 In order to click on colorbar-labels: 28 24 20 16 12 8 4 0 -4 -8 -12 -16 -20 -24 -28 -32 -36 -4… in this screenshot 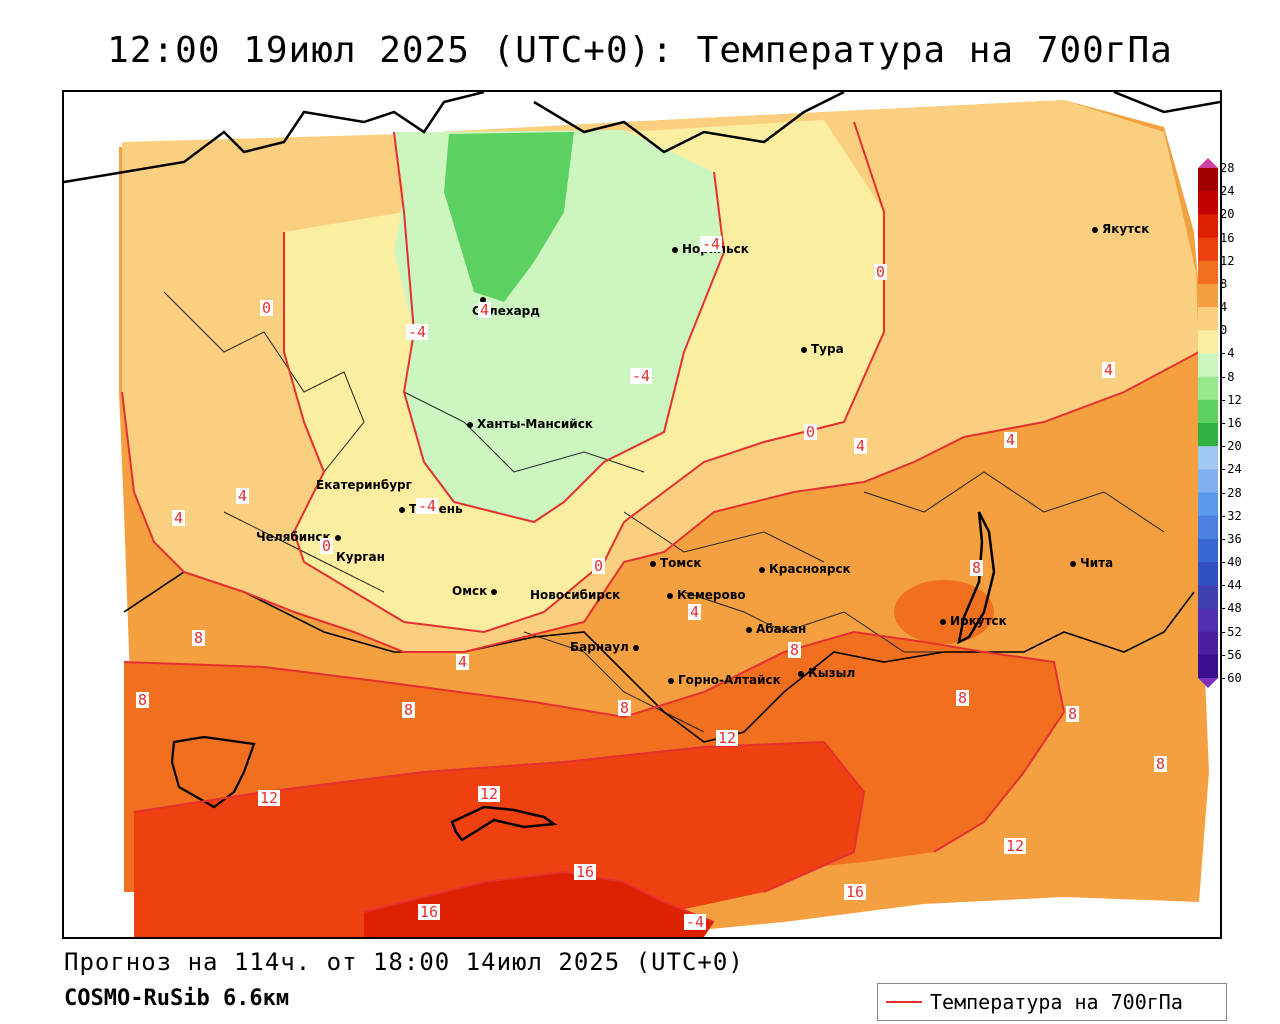, I will do `click(1244, 423)`.